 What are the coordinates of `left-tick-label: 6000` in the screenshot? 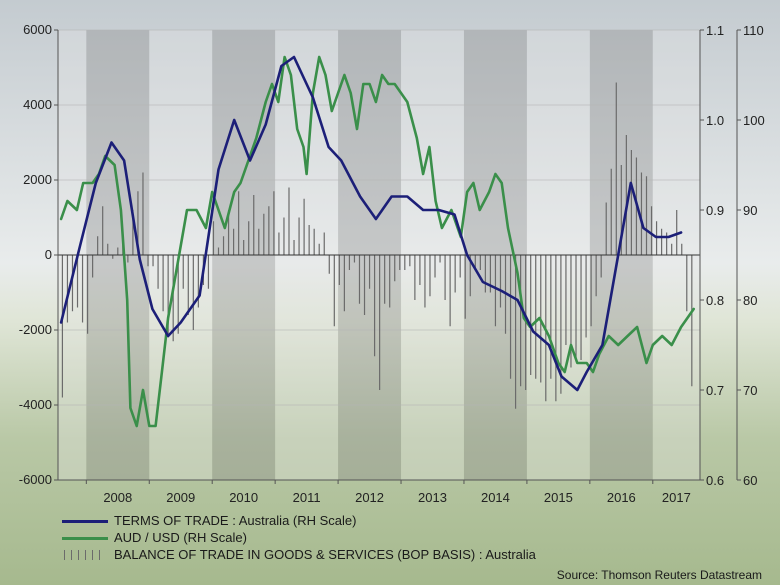 It's located at (37, 29).